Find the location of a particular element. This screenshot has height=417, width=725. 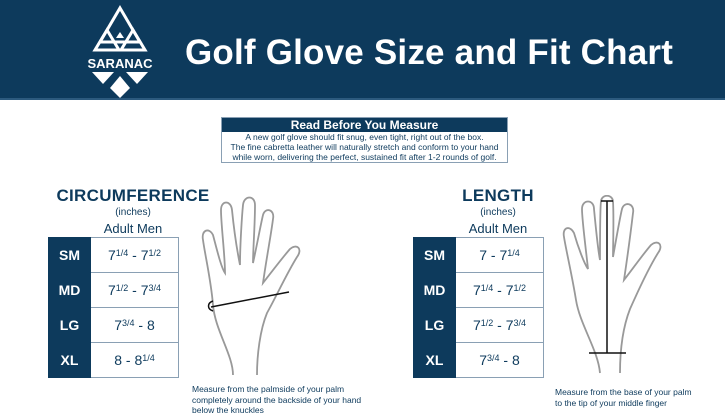

notice-title: Read Before You Measure is located at coordinates (364, 125).